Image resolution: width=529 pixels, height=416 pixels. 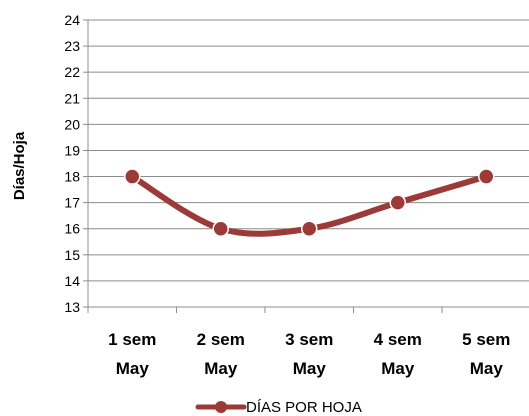 I want to click on y-tick-label: 23, so click(x=72, y=46).